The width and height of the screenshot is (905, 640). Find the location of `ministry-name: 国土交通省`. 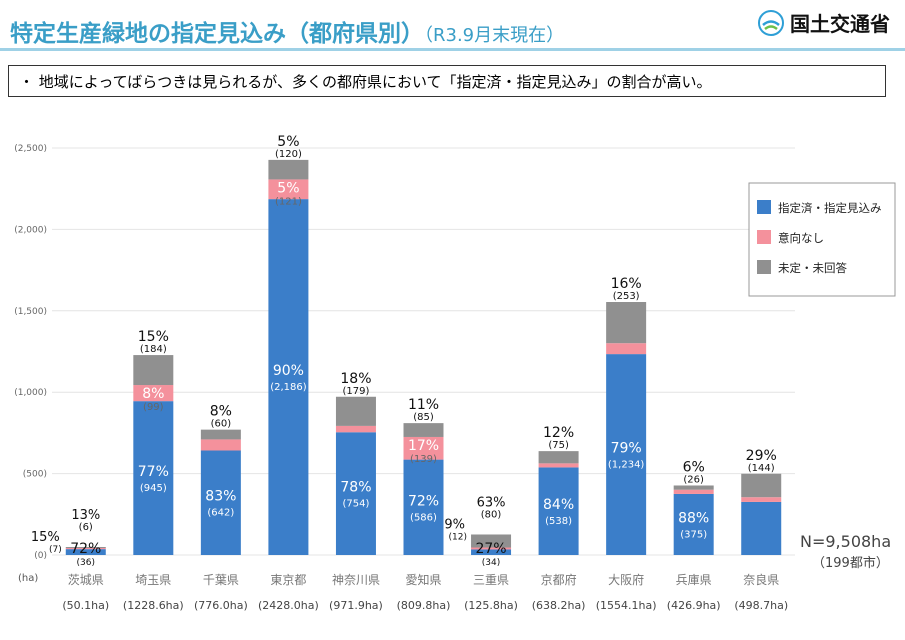

ministry-name: 国土交通省 is located at coordinates (840, 24).